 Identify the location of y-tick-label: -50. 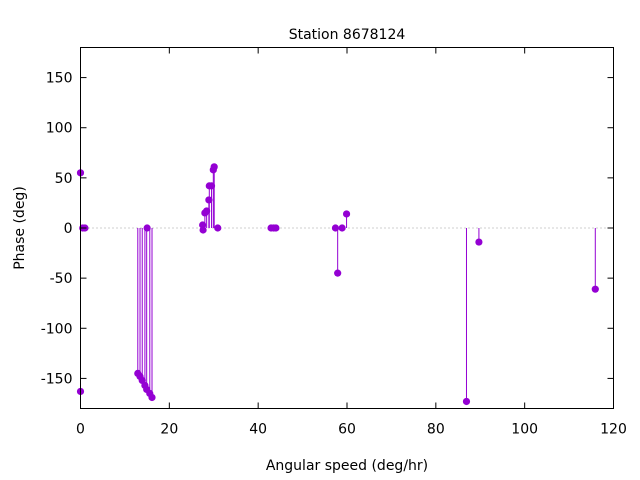
(61, 279).